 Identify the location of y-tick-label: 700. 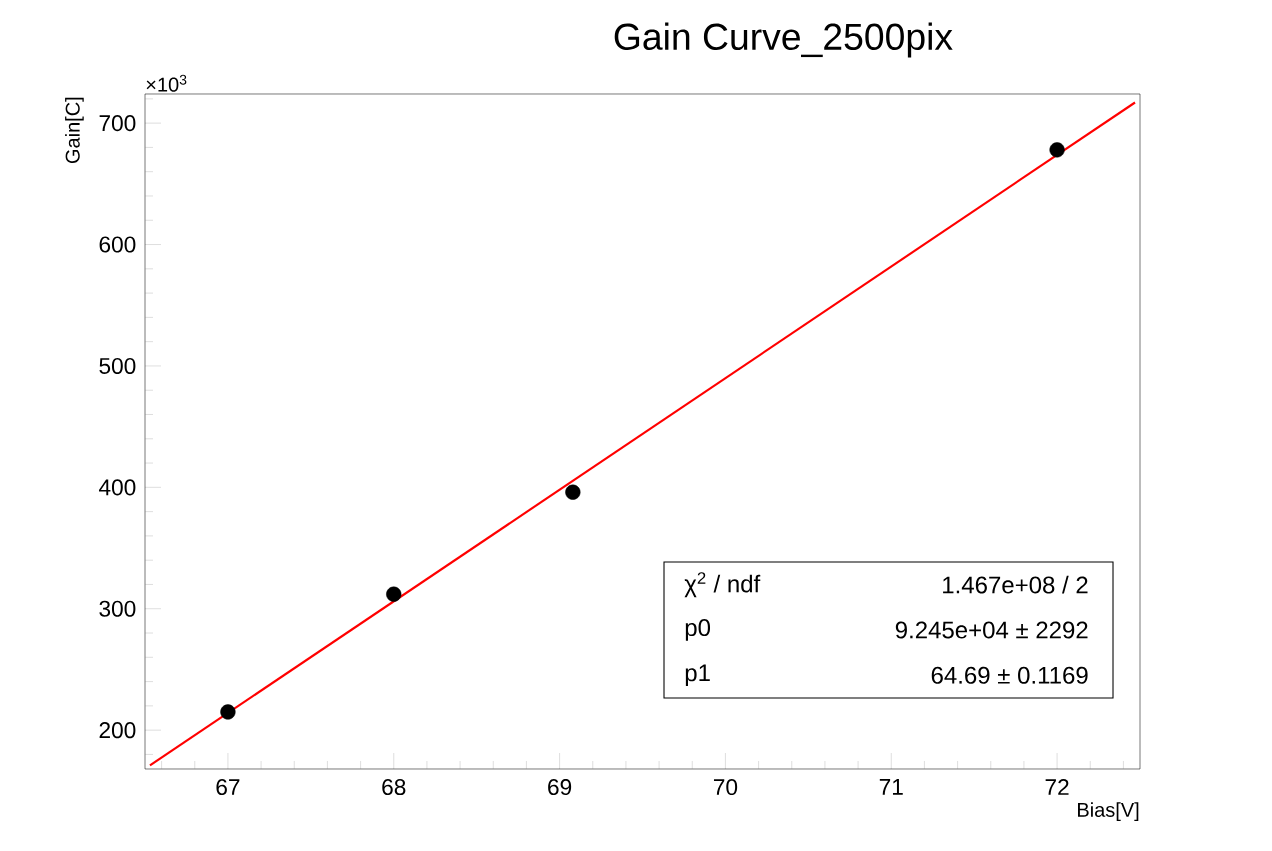
(117, 123).